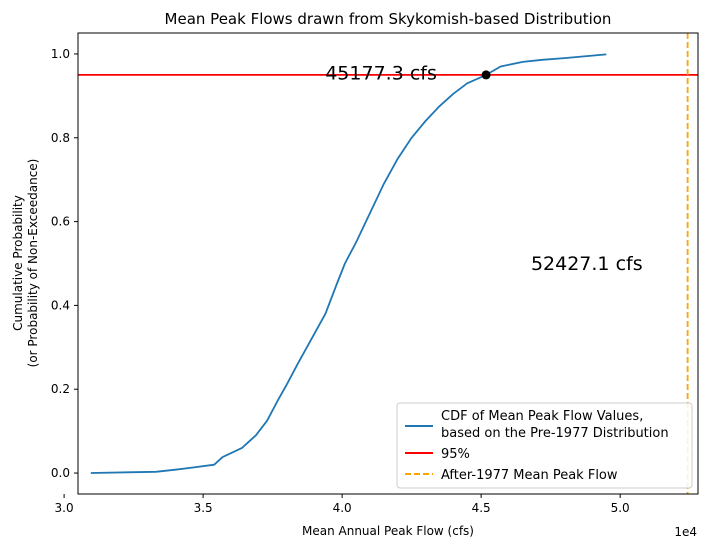 Image resolution: width=707 pixels, height=547 pixels. What do you see at coordinates (60, 222) in the screenshot?
I see `y-tick-label: 0.6` at bounding box center [60, 222].